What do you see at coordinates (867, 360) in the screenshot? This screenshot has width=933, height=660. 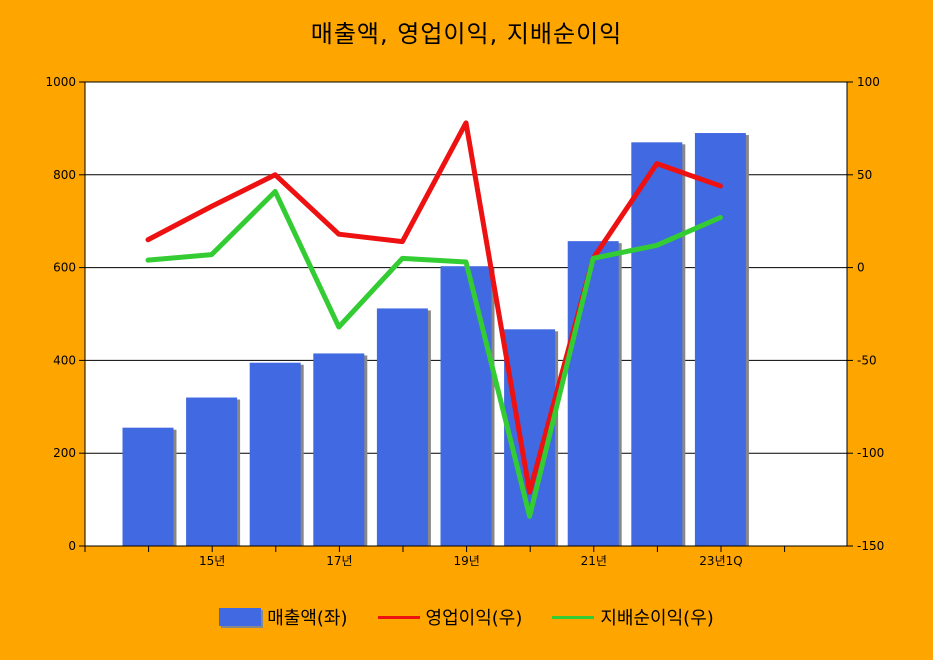 I see `right-tick-label: -50` at bounding box center [867, 360].